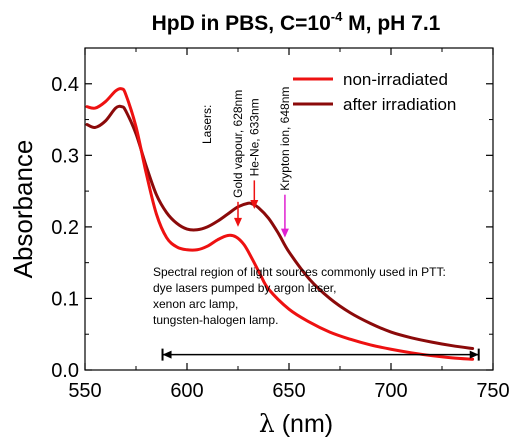 Image resolution: width=513 pixels, height=441 pixels. I want to click on lasers-header: Lasers:, so click(207, 124).